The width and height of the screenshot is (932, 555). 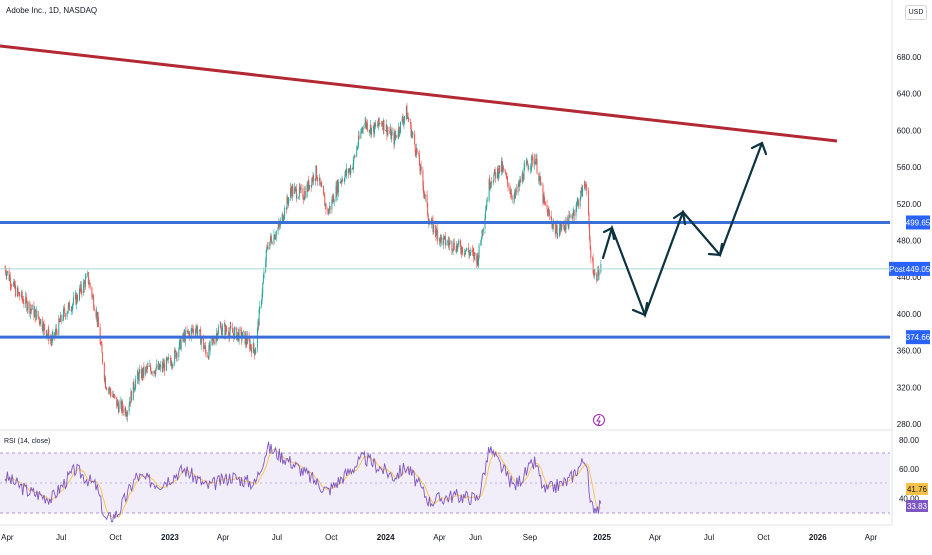 I want to click on price-tick-label: 480.00, so click(x=909, y=241).